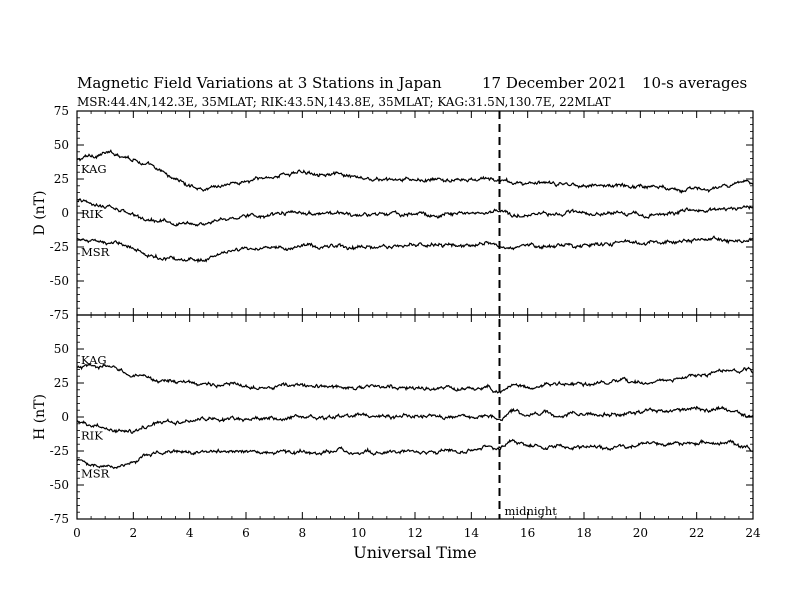 The height and width of the screenshot is (612, 792). What do you see at coordinates (61, 349) in the screenshot?
I see `h-ytick-label: 50` at bounding box center [61, 349].